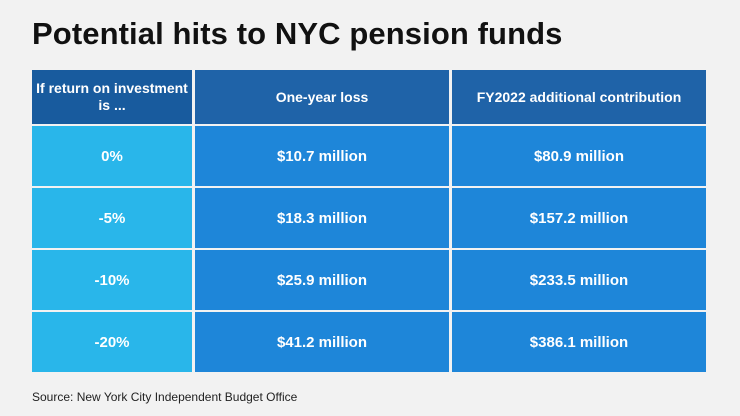  What do you see at coordinates (112, 156) in the screenshot?
I see `table-cell-rate: 0%` at bounding box center [112, 156].